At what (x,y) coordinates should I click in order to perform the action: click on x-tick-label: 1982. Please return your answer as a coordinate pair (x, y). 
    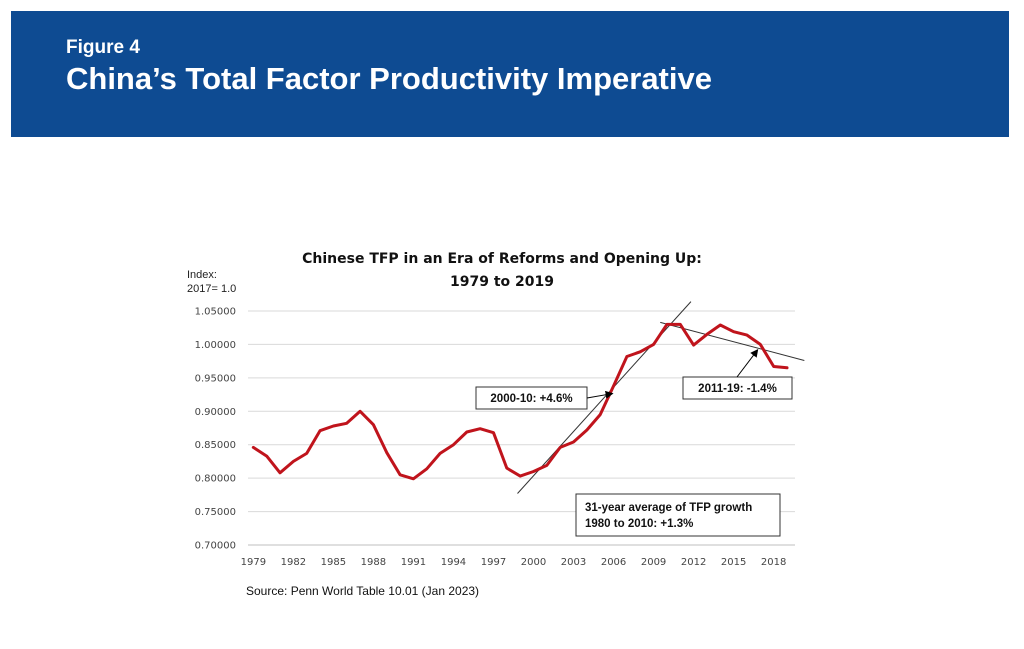
    Looking at the image, I should click on (293, 562).